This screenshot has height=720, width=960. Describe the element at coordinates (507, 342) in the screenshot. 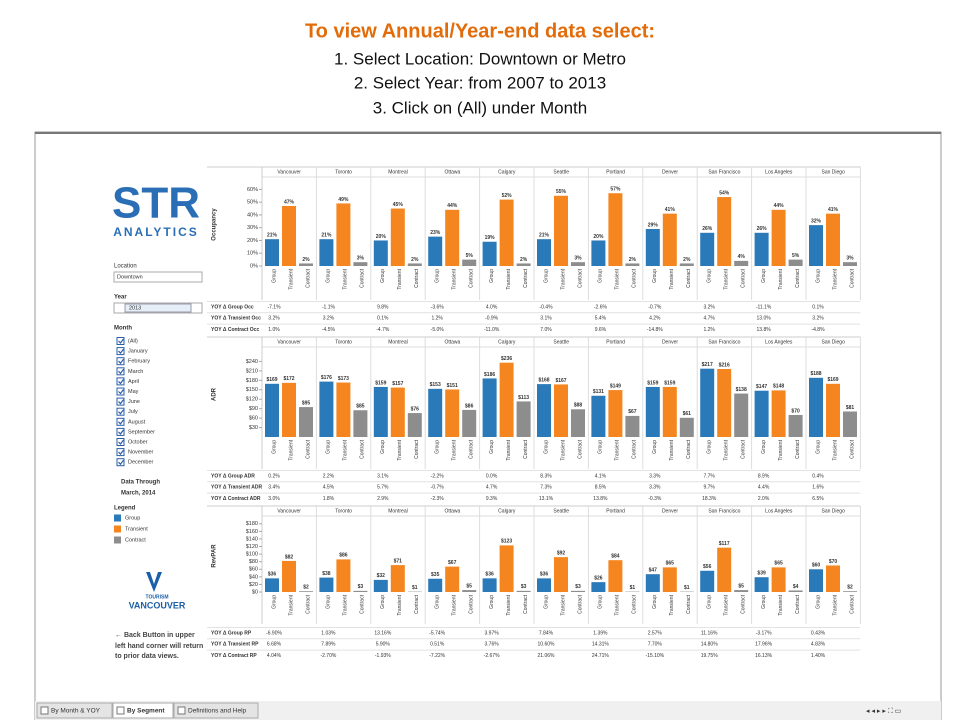

I see `city-header: Calgary` at that location.